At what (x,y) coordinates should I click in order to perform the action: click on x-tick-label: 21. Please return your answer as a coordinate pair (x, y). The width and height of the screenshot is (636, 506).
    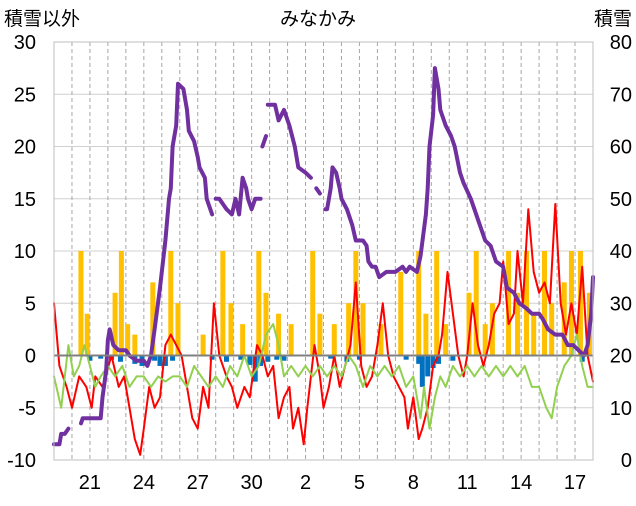
    Looking at the image, I should click on (90, 483).